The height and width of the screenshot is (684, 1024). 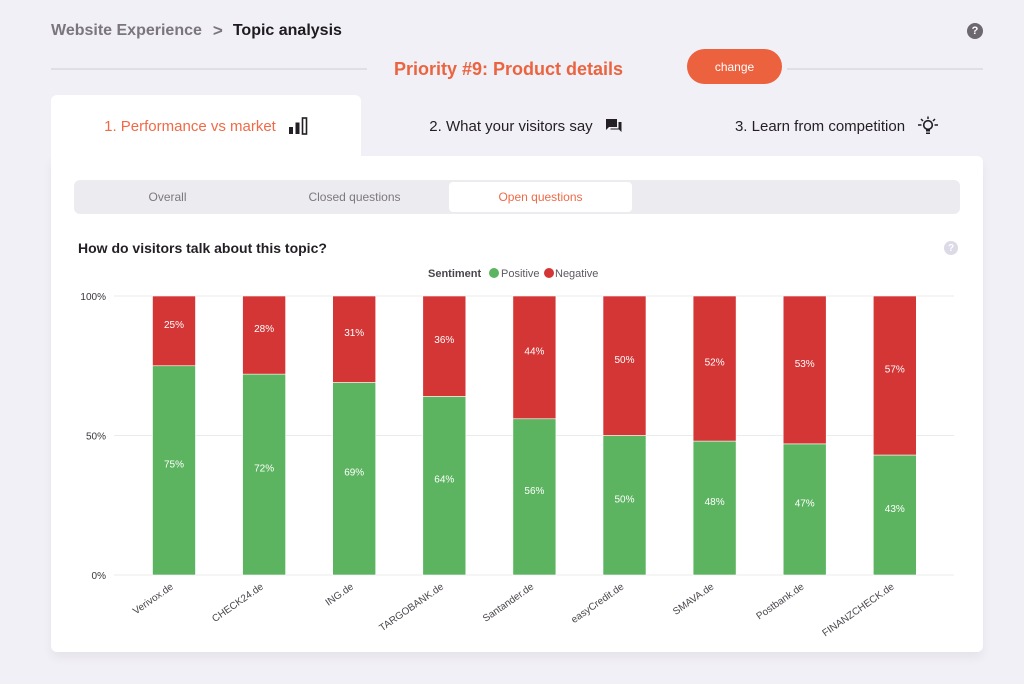 I want to click on lightbulb-icon, so click(x=928, y=126).